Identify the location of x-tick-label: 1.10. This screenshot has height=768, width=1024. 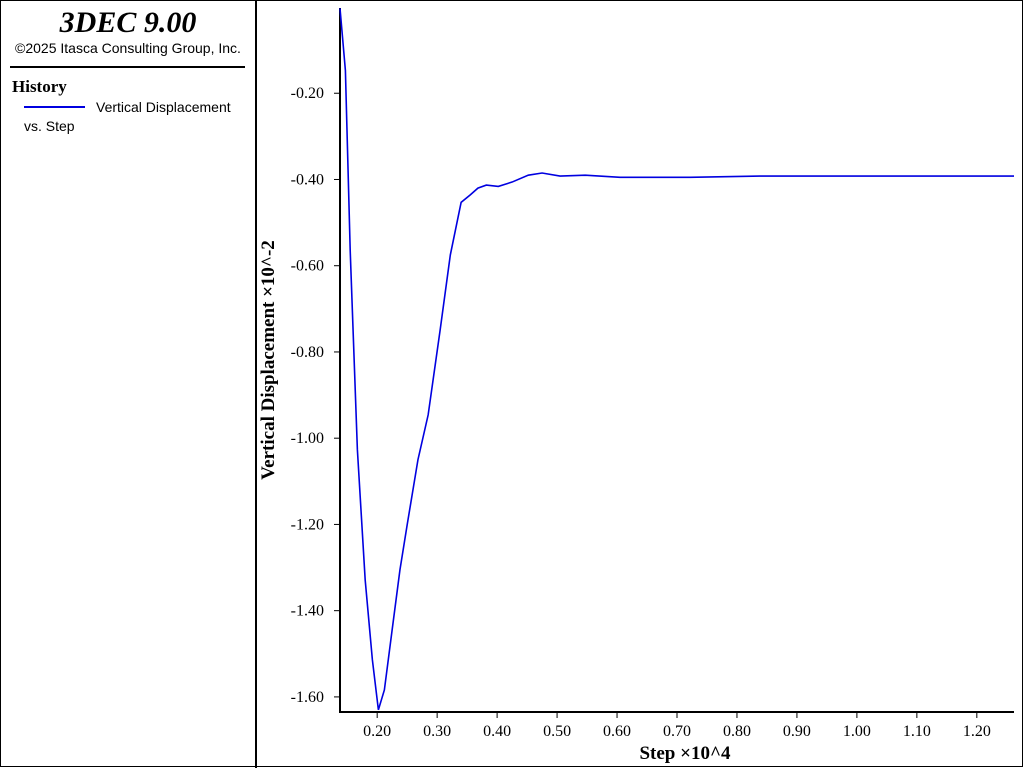
(917, 731).